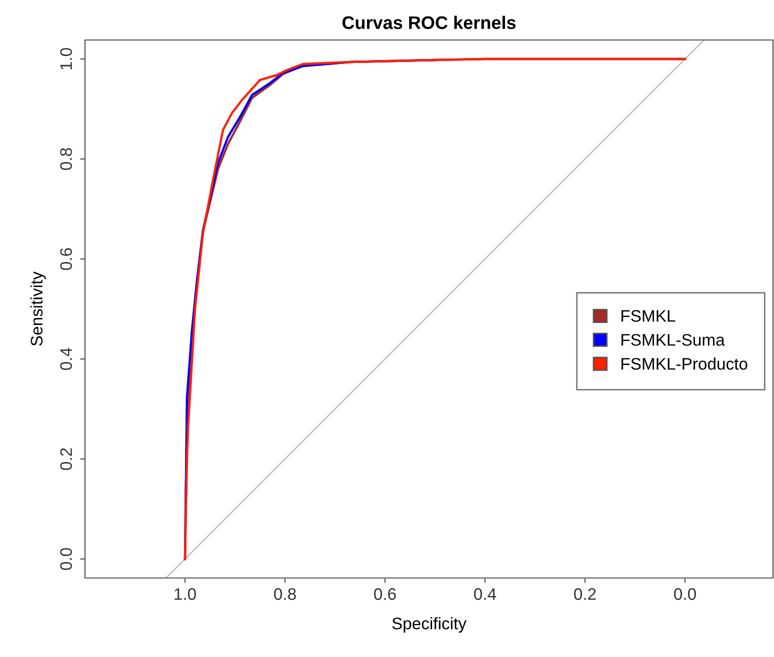 The image size is (774, 657). I want to click on legend-label: FSMKL-Suma, so click(673, 340).